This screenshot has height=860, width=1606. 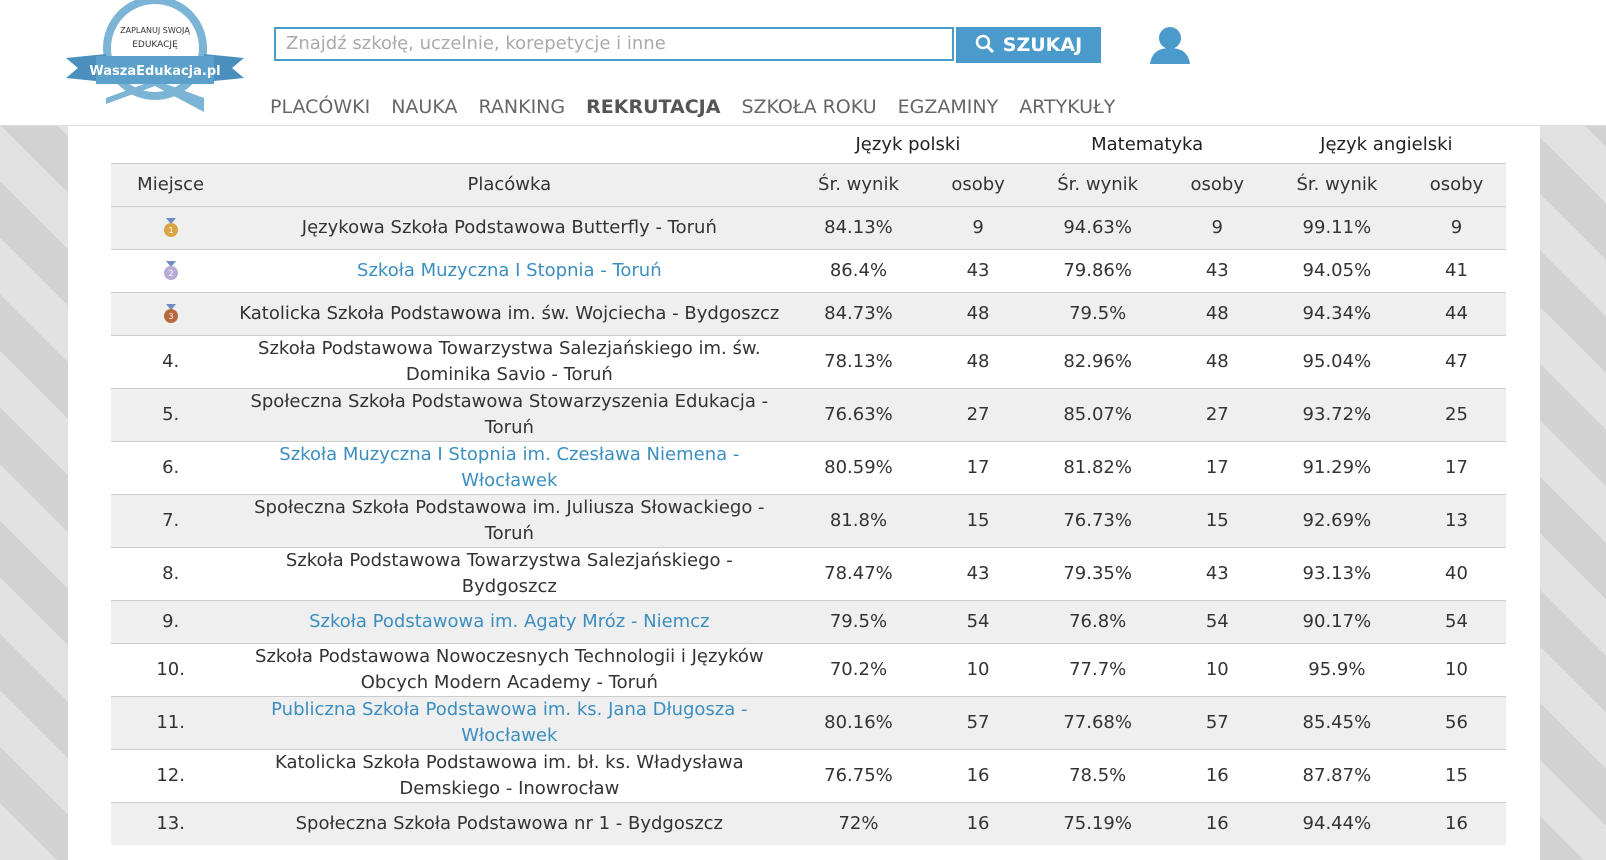 I want to click on value-cell: 85.07%, so click(x=1097, y=415).